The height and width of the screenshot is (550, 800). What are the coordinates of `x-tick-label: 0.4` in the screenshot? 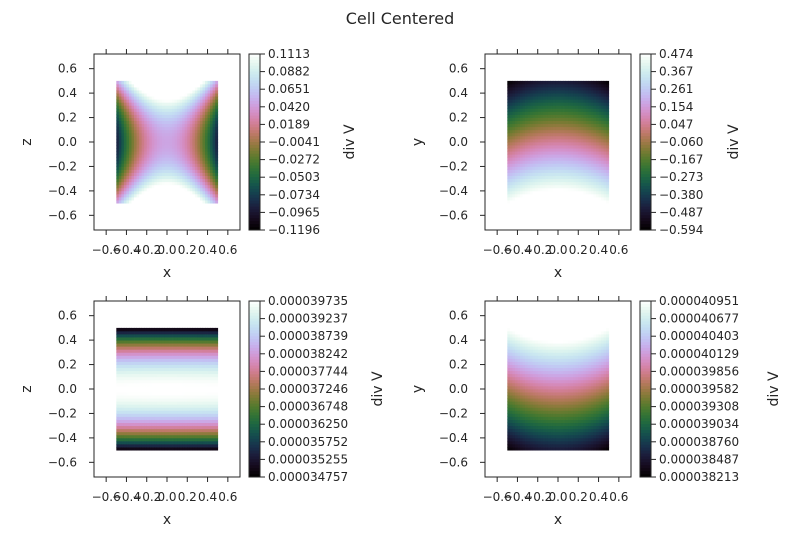 It's located at (207, 250).